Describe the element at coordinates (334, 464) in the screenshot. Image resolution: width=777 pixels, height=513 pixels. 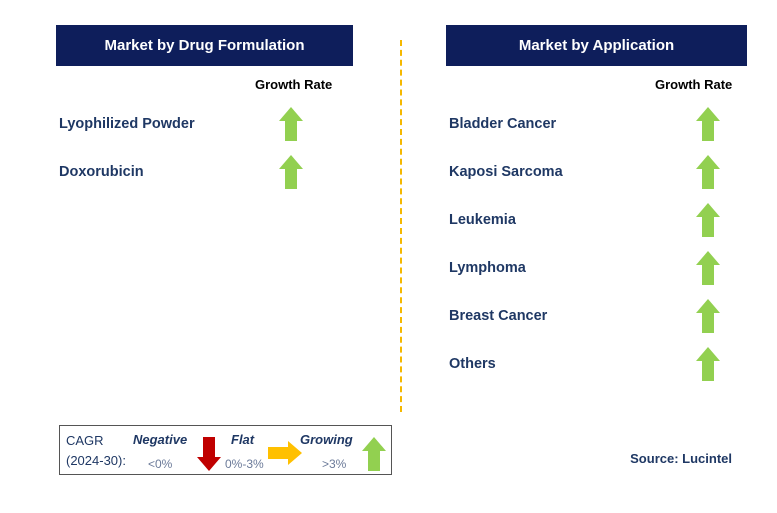
I see `legend-growing-range: >3%` at that location.